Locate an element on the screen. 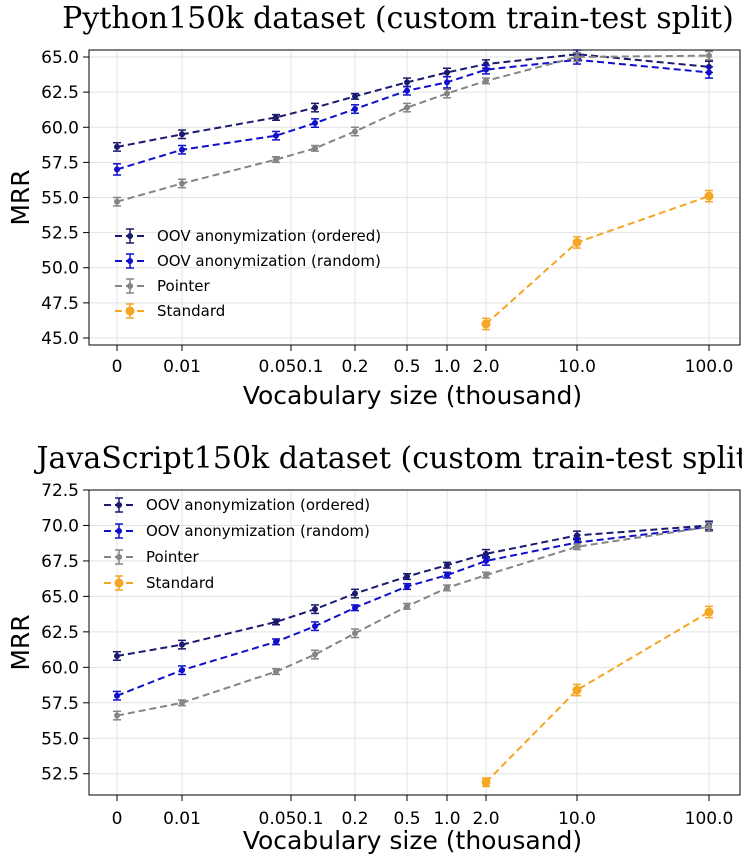 This screenshot has width=742, height=856. x-axis-label: Vocabulary size (thousand) is located at coordinates (412, 840).